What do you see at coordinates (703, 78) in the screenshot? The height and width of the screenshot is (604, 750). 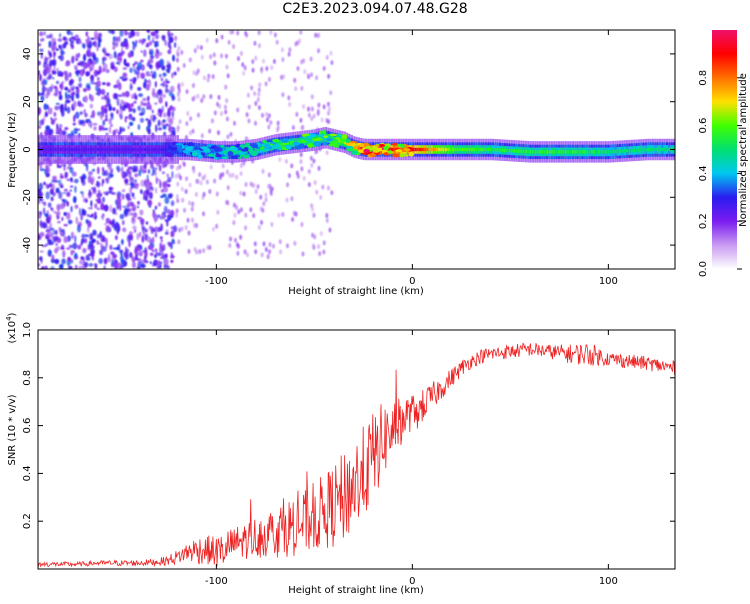 I see `colorbar-tick-label: 0.8` at bounding box center [703, 78].